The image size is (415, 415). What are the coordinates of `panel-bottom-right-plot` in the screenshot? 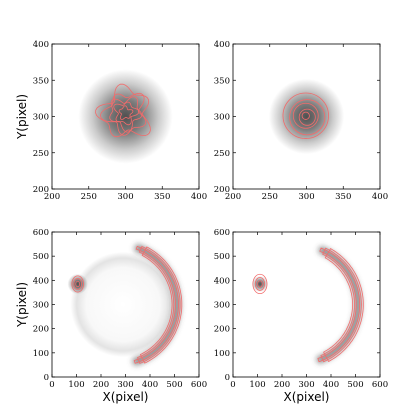 It's located at (307, 305).